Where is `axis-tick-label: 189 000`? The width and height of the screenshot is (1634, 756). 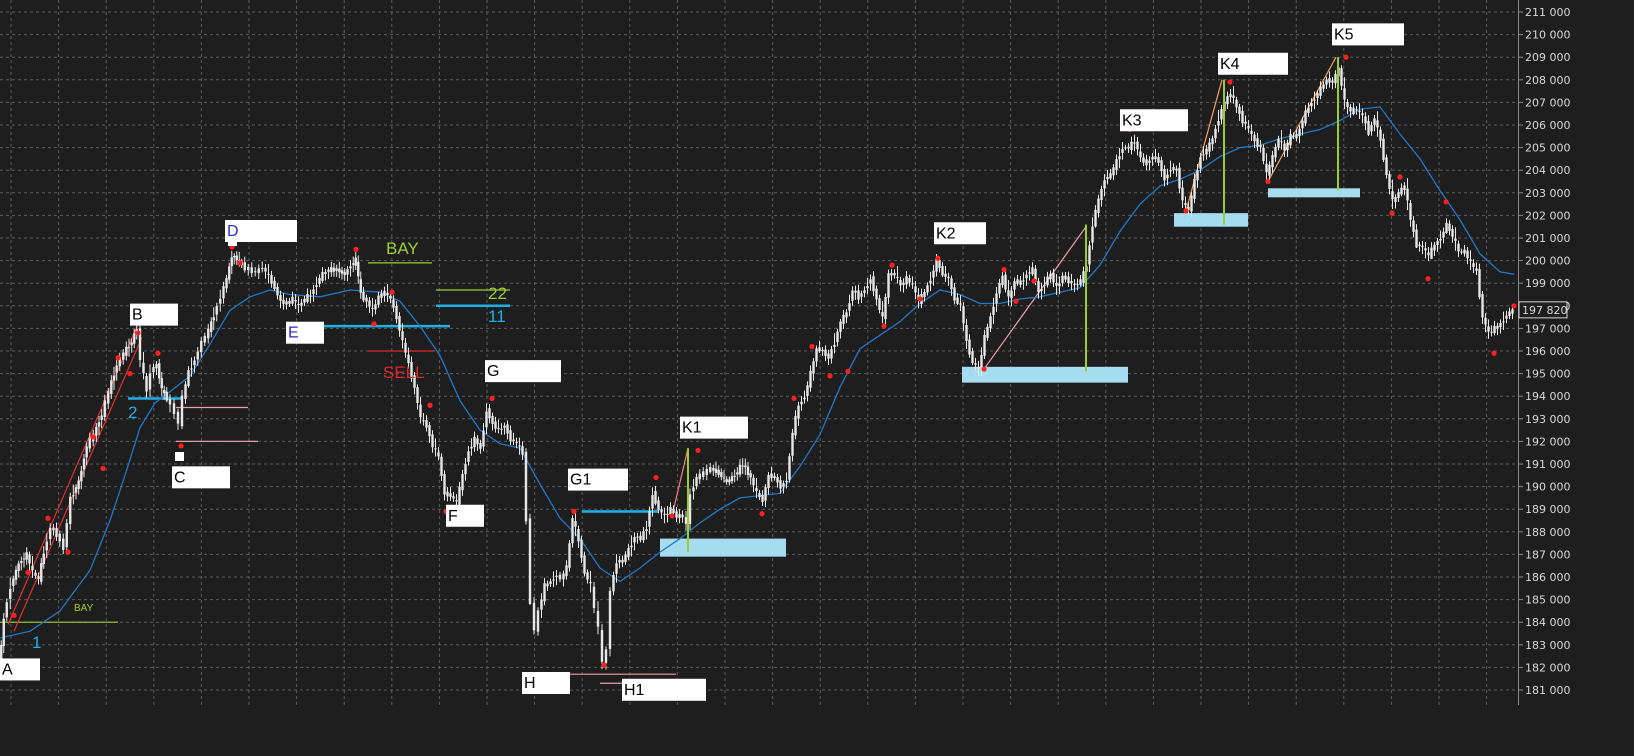 axis-tick-label: 189 000 is located at coordinates (1548, 509).